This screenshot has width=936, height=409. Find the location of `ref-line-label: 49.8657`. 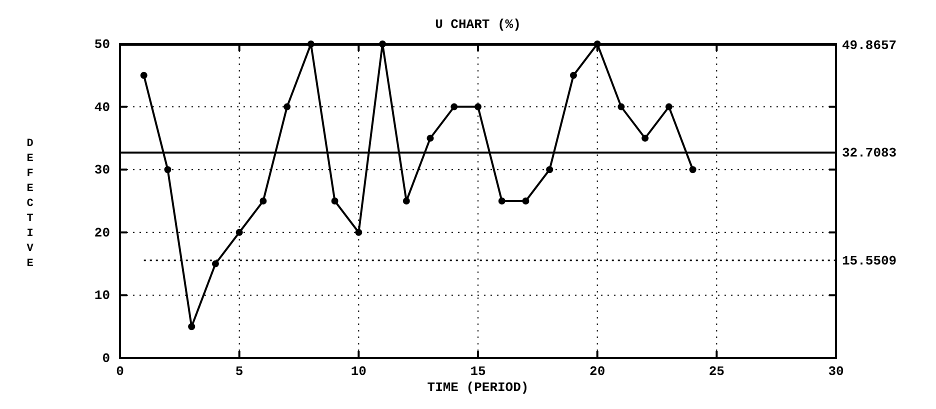

ref-line-label: 49.8657 is located at coordinates (869, 45).